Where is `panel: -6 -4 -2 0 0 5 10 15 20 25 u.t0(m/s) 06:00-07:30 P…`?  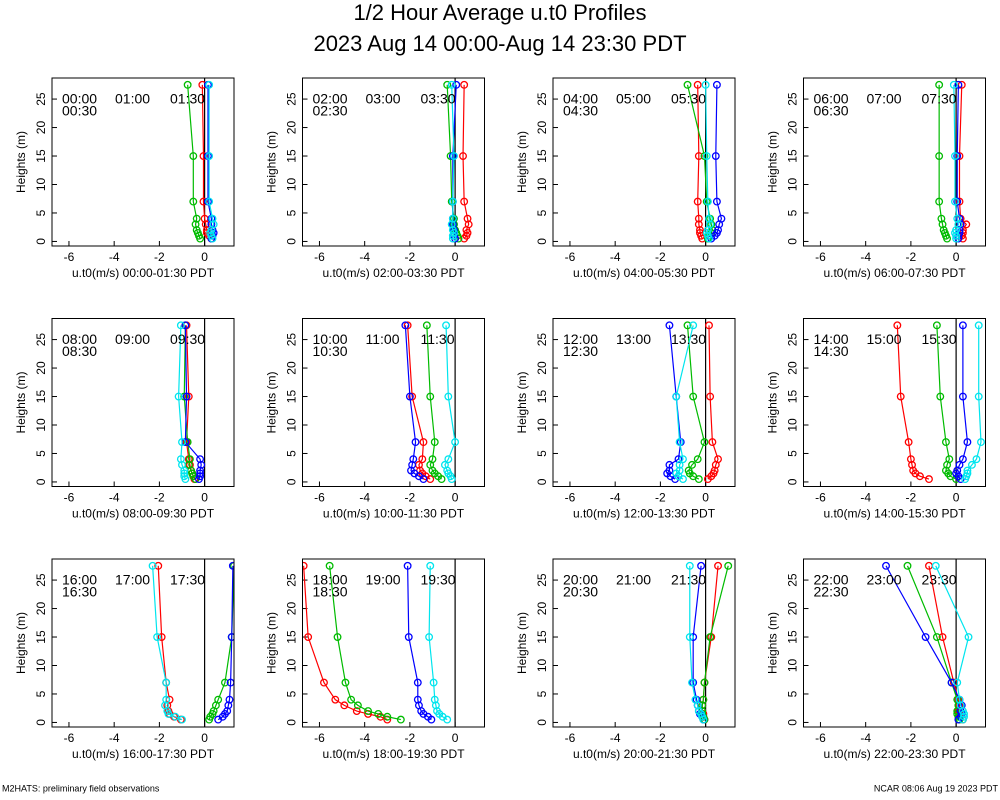
panel: -6 -4 -2 0 0 5 10 15 20 25 u.t0(m/s) 06:00-07:30 P… is located at coordinates (876, 178).